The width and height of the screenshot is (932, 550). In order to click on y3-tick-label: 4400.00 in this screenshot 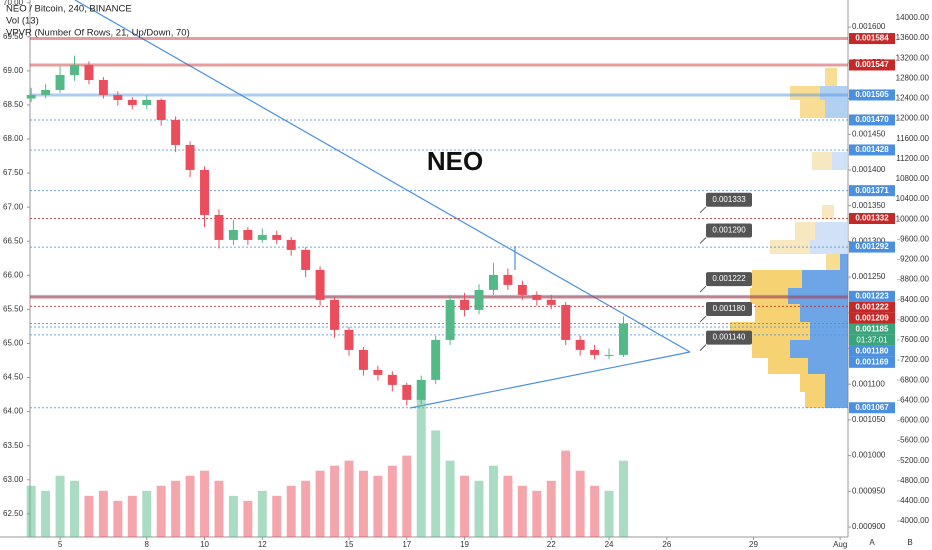, I will do `click(914, 500)`.